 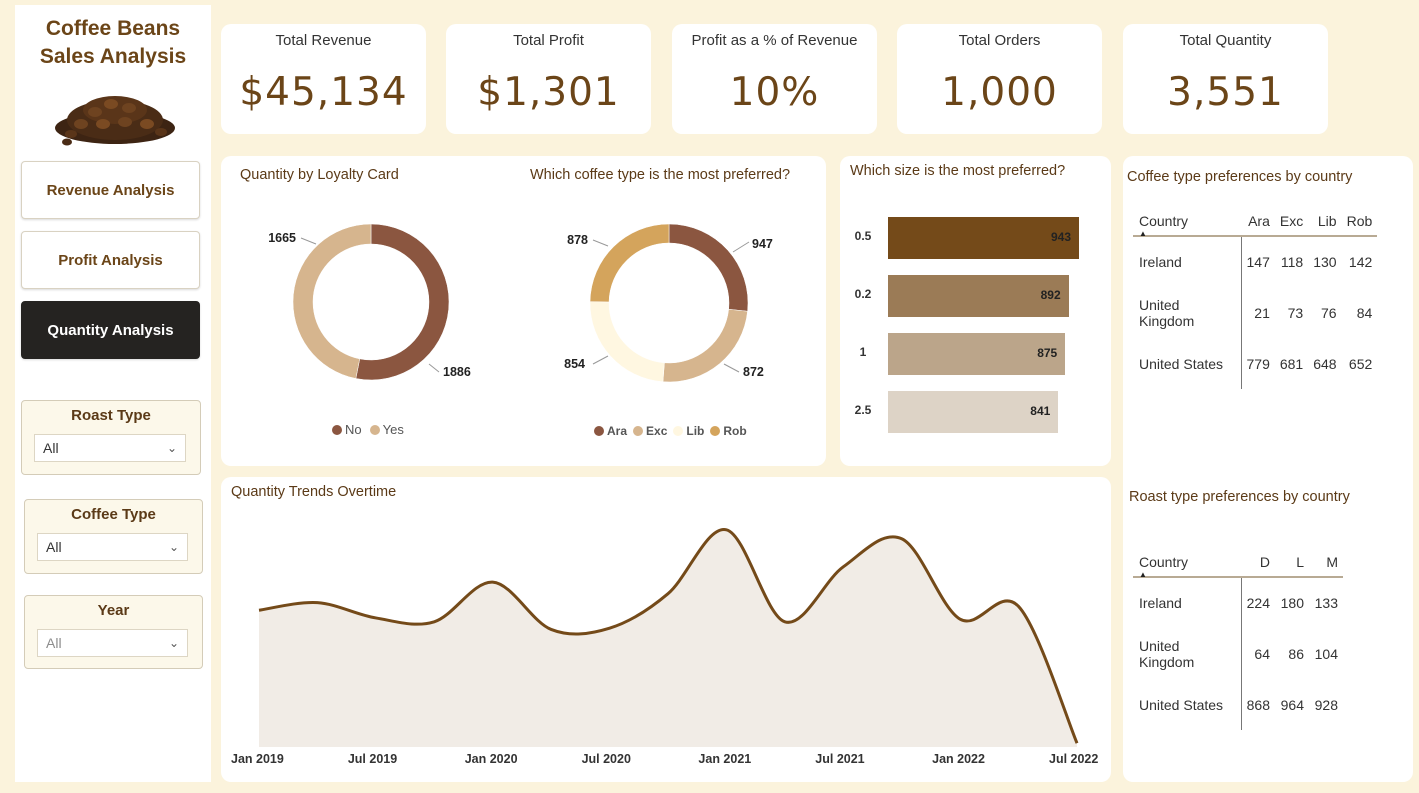 What do you see at coordinates (113, 56) in the screenshot?
I see `app-title-line2: Sales Analysis` at bounding box center [113, 56].